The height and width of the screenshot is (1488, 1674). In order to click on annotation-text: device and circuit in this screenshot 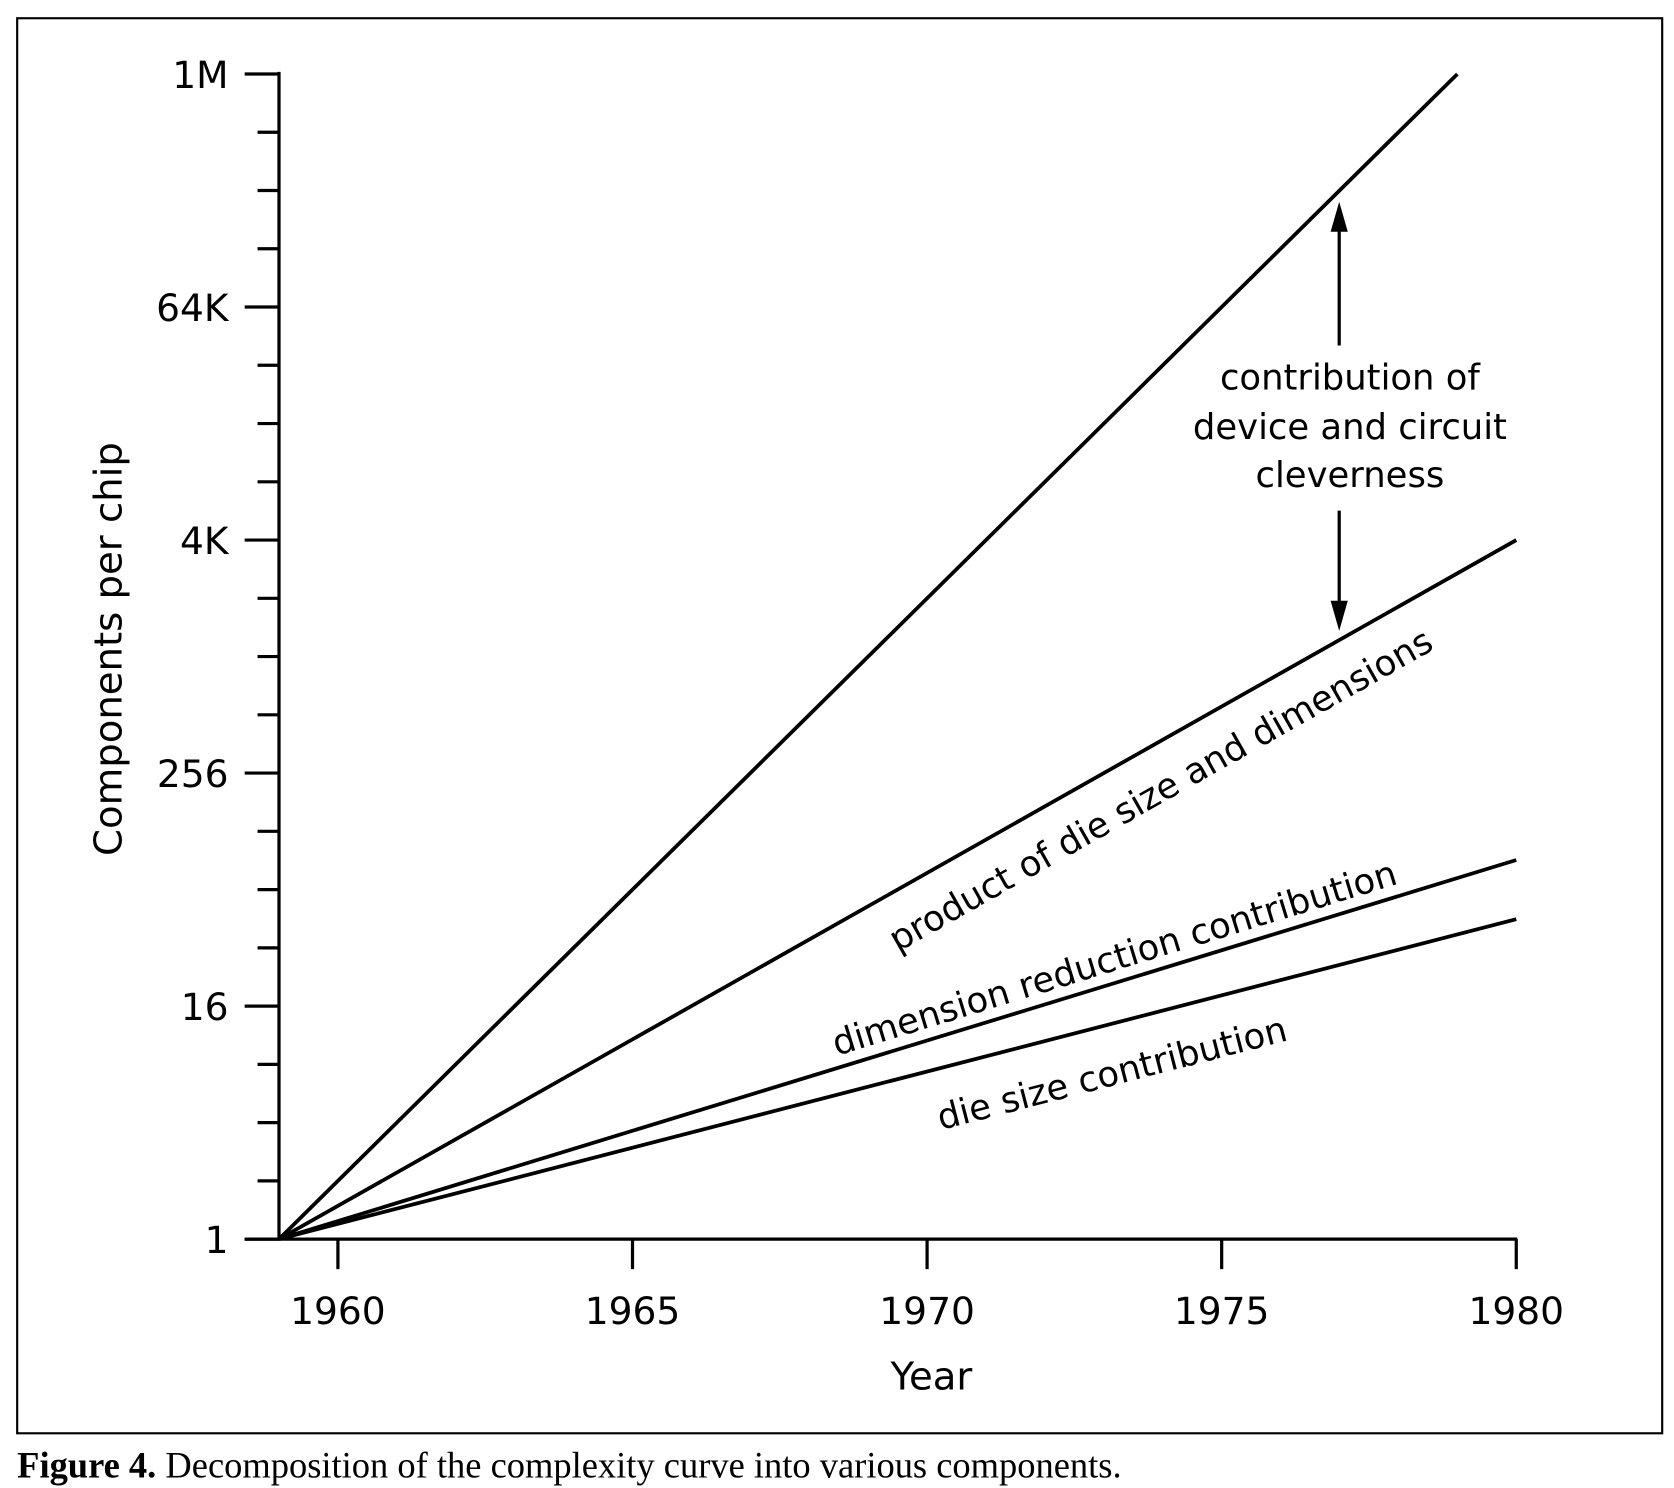, I will do `click(1350, 427)`.